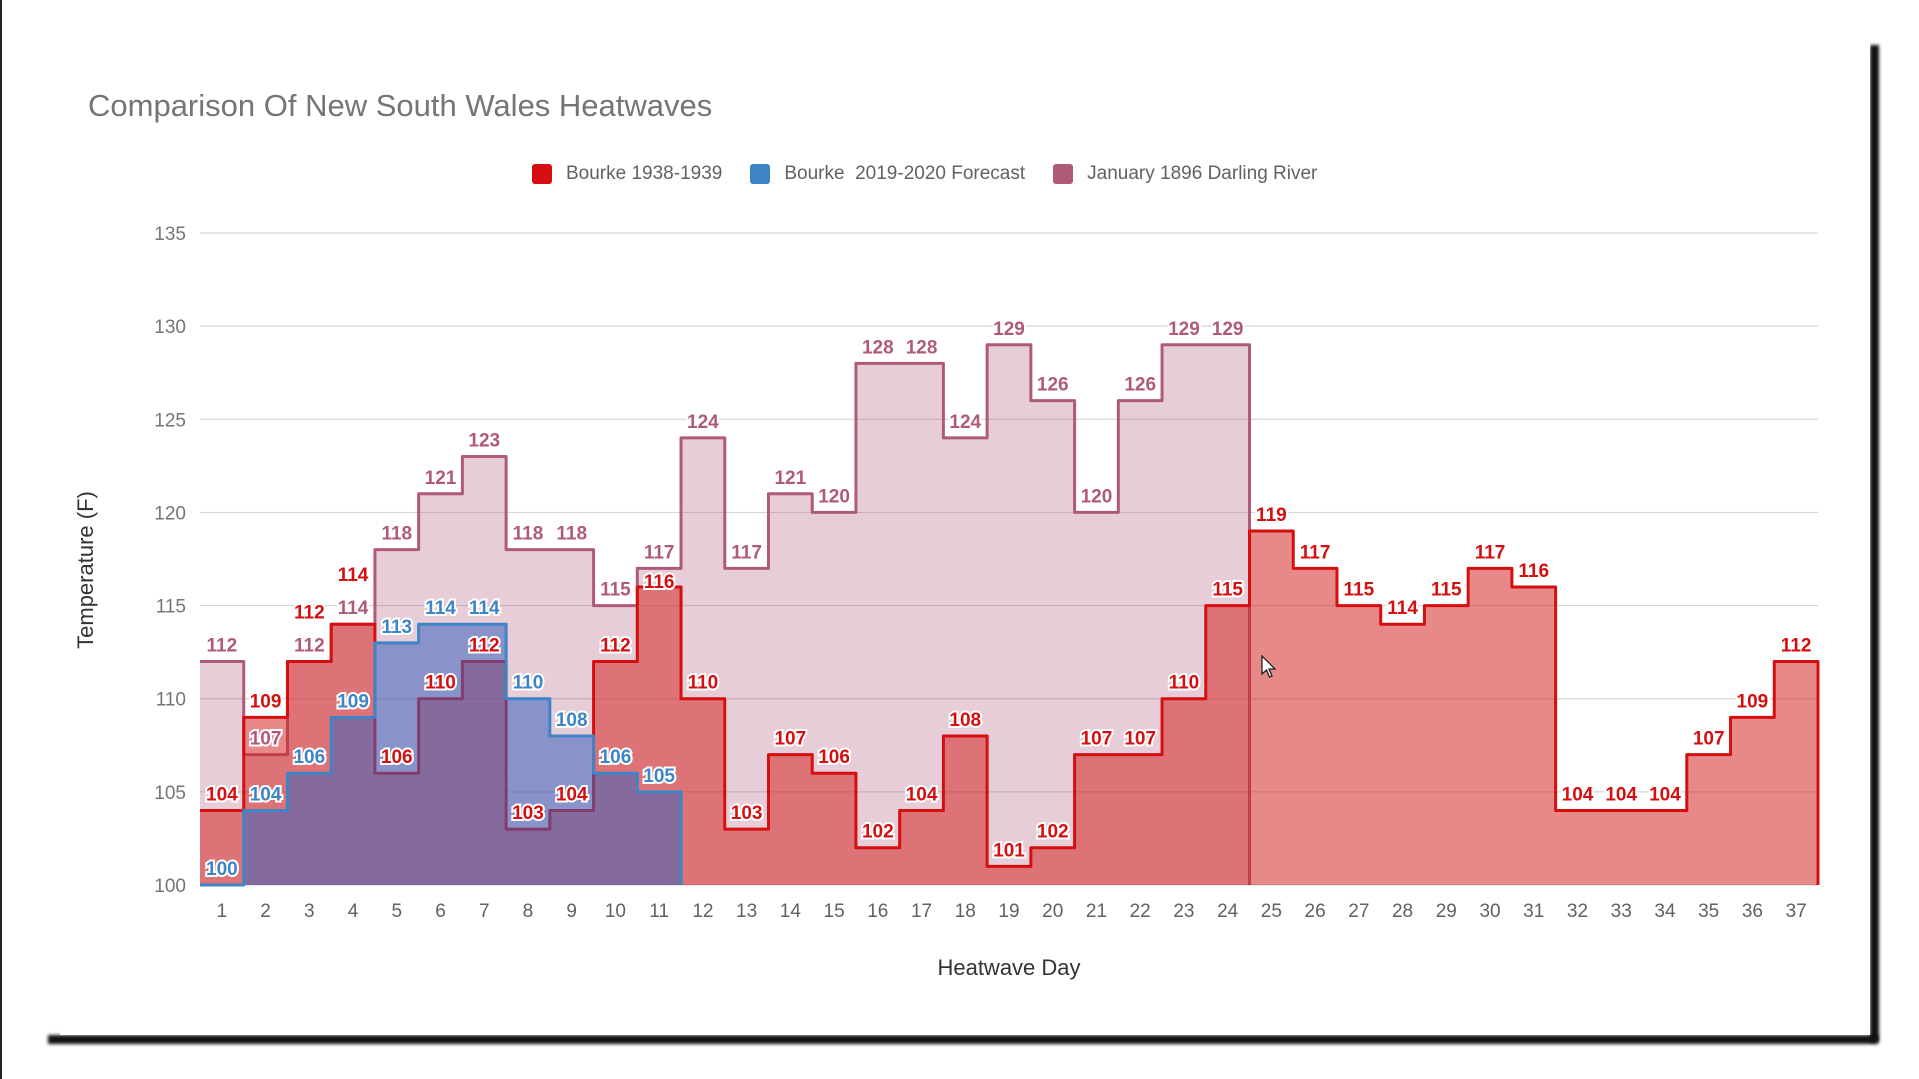  What do you see at coordinates (170, 513) in the screenshot?
I see `y-tick-label: 120` at bounding box center [170, 513].